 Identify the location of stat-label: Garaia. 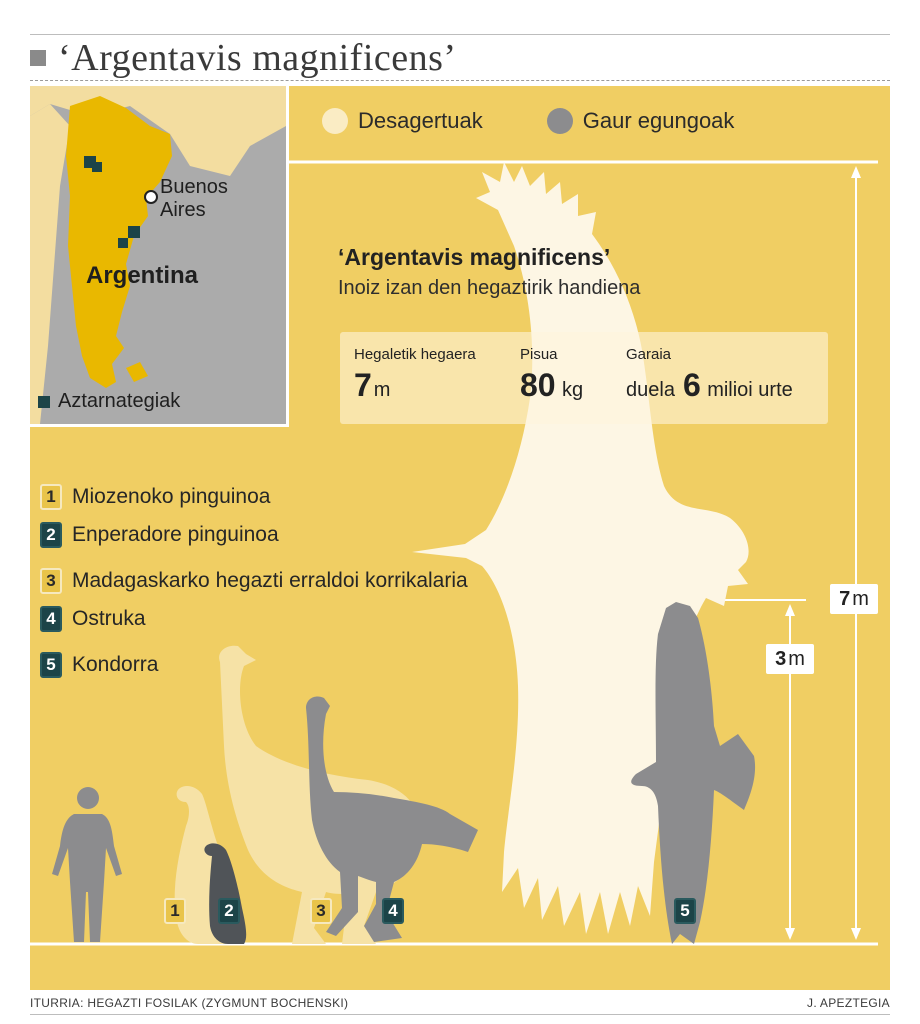
(649, 354).